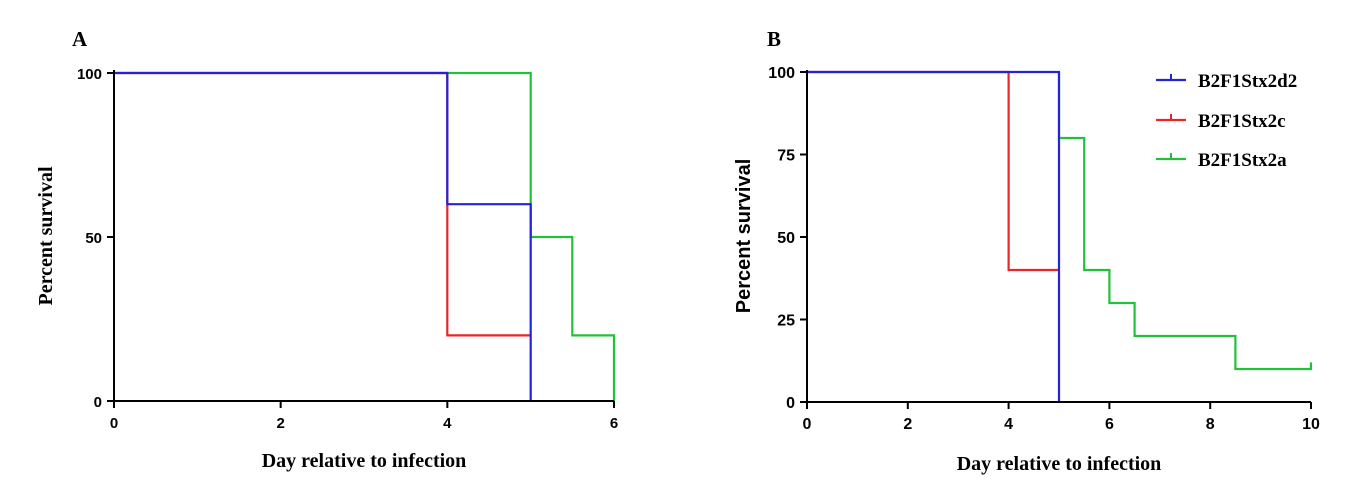 Image resolution: width=1367 pixels, height=503 pixels. What do you see at coordinates (114, 423) in the screenshot?
I see `panel-a-x-tick-label-0: 0` at bounding box center [114, 423].